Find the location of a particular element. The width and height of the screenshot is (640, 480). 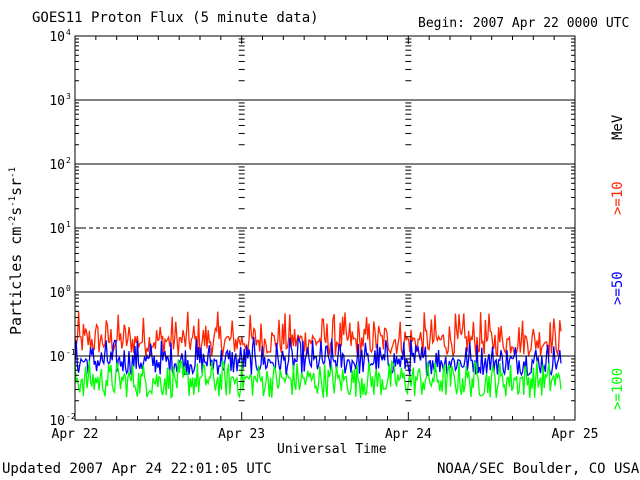

x-tick-label: Apr 23 is located at coordinates (241, 434).